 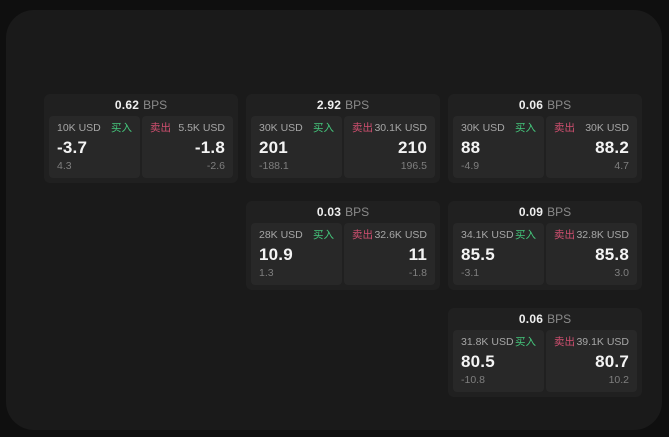 I want to click on buy-top-row: 34.1K USD 买入, so click(x=498, y=235).